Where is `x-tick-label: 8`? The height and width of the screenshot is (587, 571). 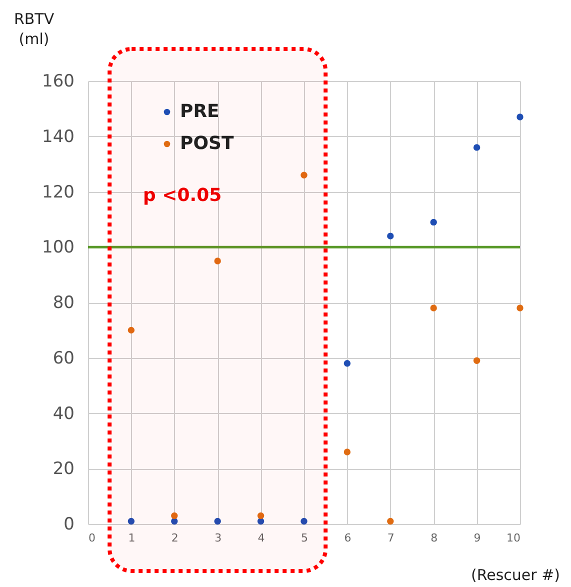 x-tick-label: 8 is located at coordinates (434, 538).